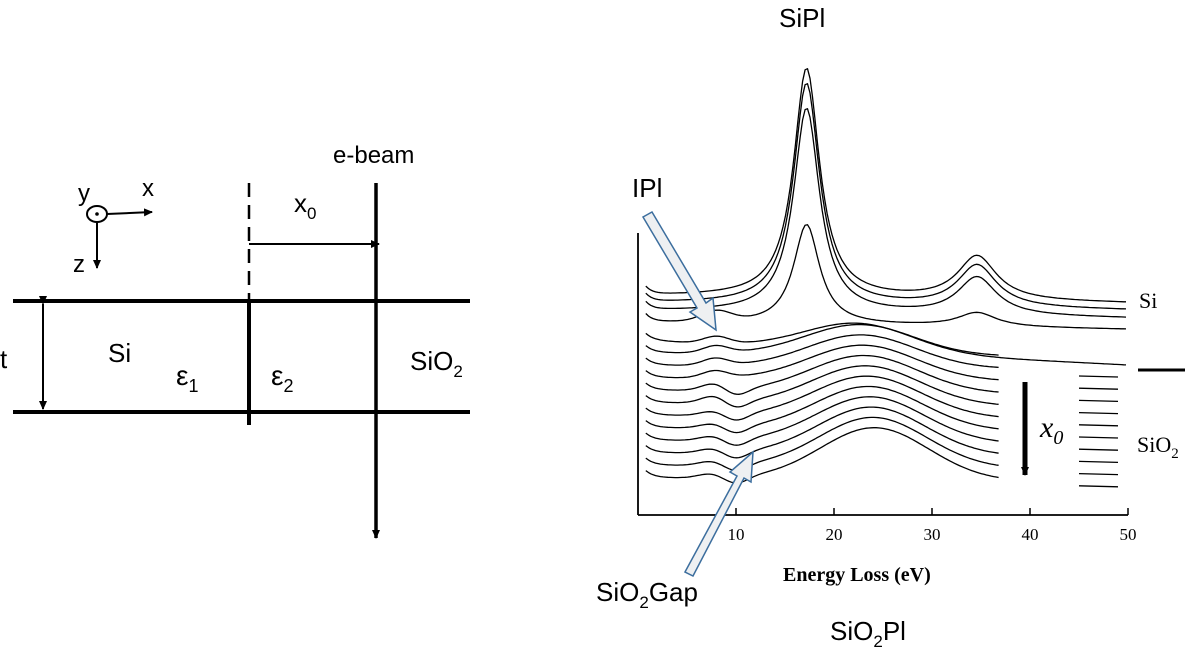 Image resolution: width=1200 pixels, height=650 pixels. What do you see at coordinates (1098, 431) in the screenshot?
I see `sio2-offset-ticks` at bounding box center [1098, 431].